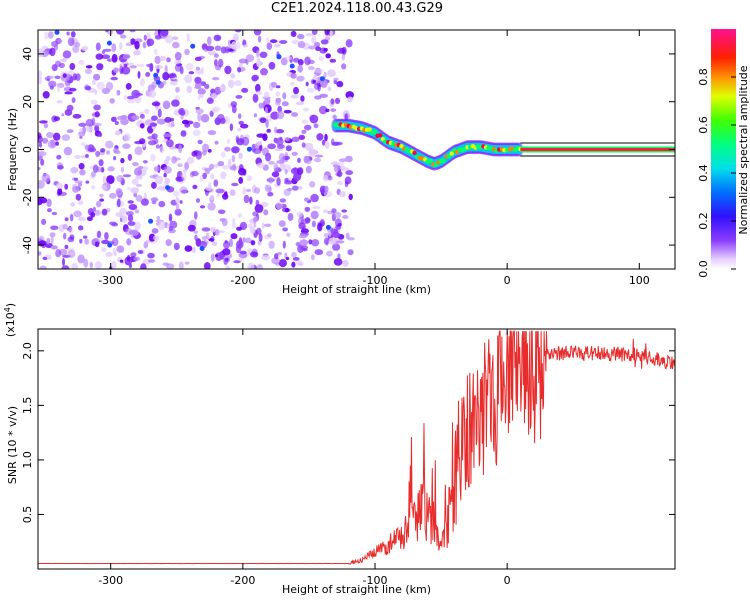 This screenshot has width=750, height=600. What do you see at coordinates (242, 580) in the screenshot?
I see `plot2-xtick-label: -200` at bounding box center [242, 580].